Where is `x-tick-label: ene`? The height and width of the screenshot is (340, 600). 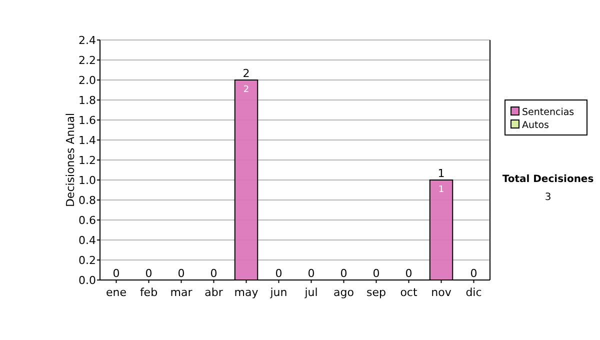
x-tick-label: ene is located at coordinates (116, 292).